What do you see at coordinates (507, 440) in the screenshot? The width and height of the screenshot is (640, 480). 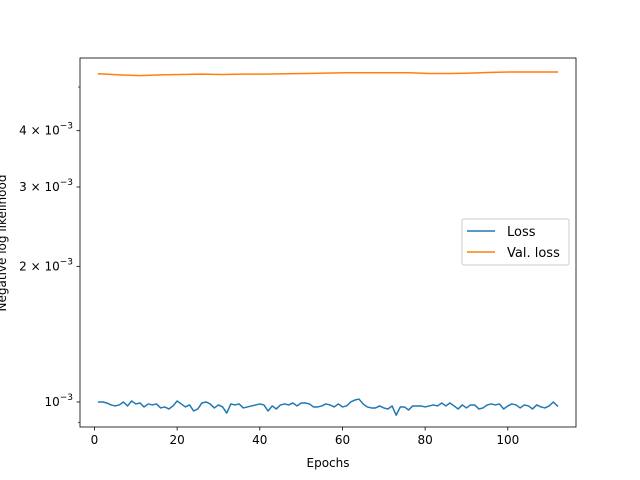 I see `x-tick-label: 100` at bounding box center [507, 440].